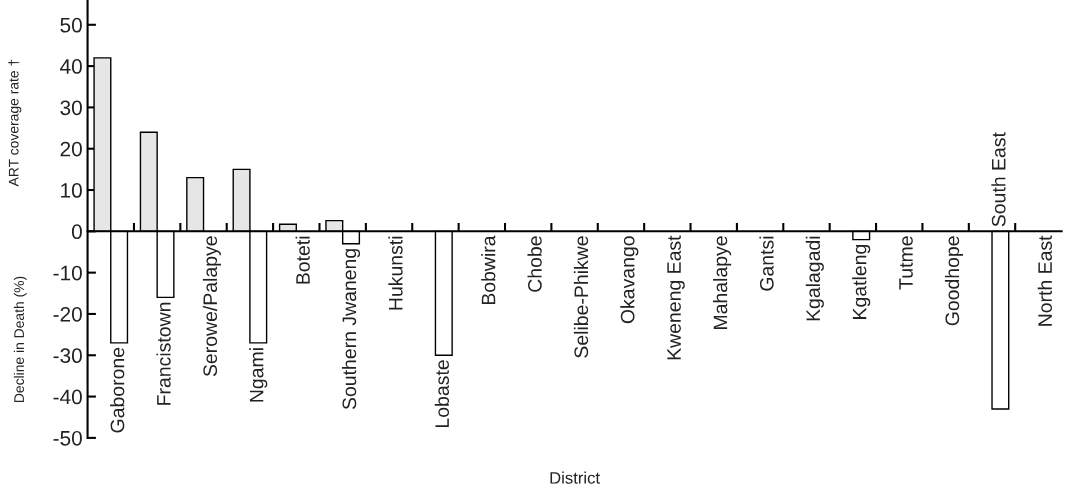 This screenshot has width=1068, height=492. I want to click on y-tick-label: -50, so click(67, 438).